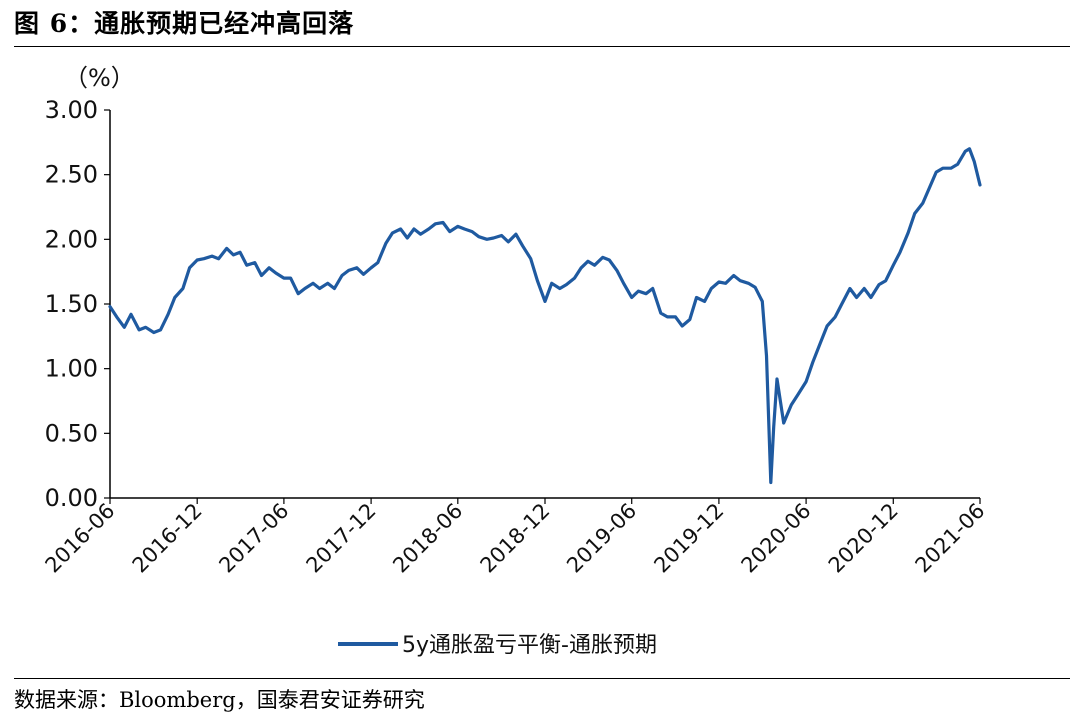  I want to click on y-tick-label: 1.00, so click(71, 369).